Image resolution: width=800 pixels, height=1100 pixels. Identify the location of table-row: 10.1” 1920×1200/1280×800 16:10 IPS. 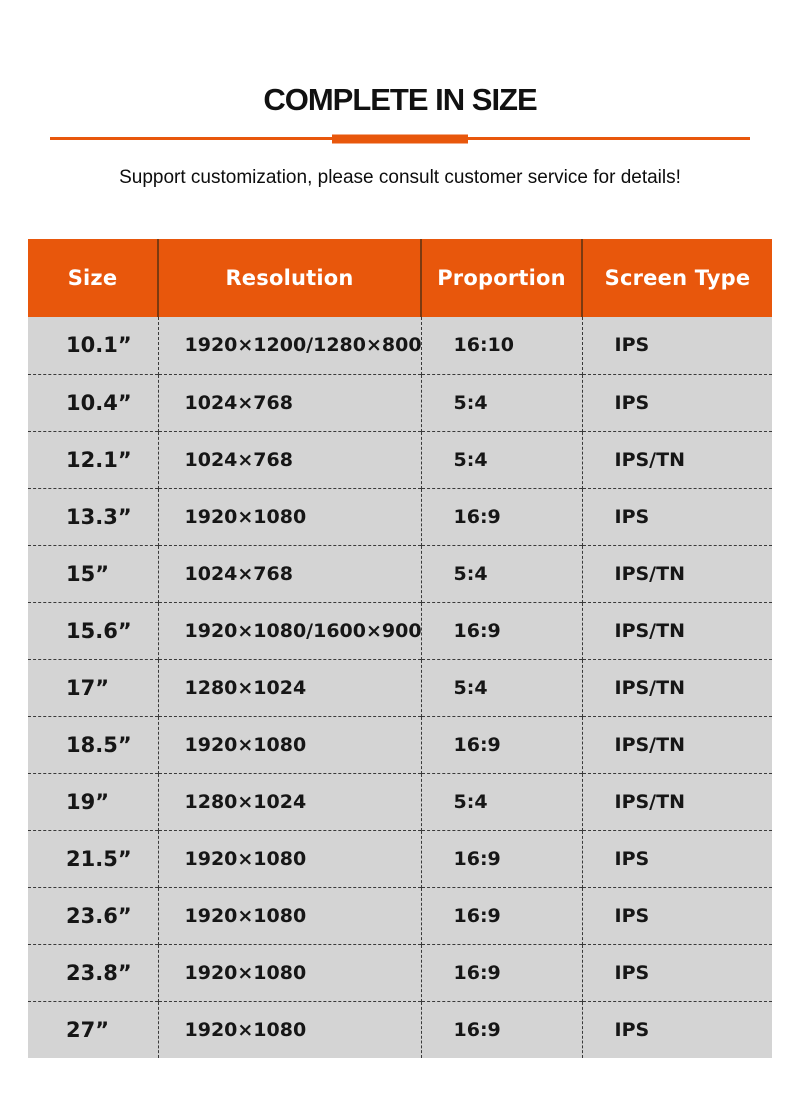
(400, 345).